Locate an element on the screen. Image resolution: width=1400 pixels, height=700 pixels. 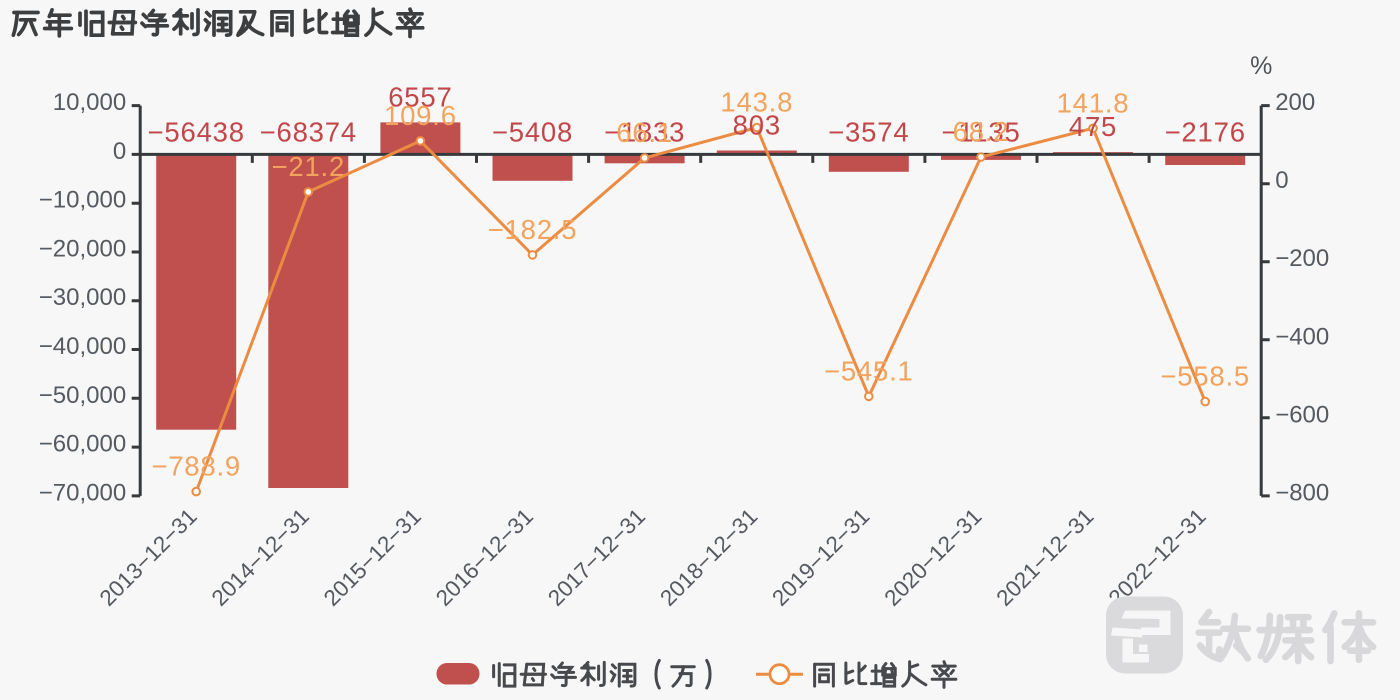
svg-text: −21.2 is located at coordinates (309, 166).